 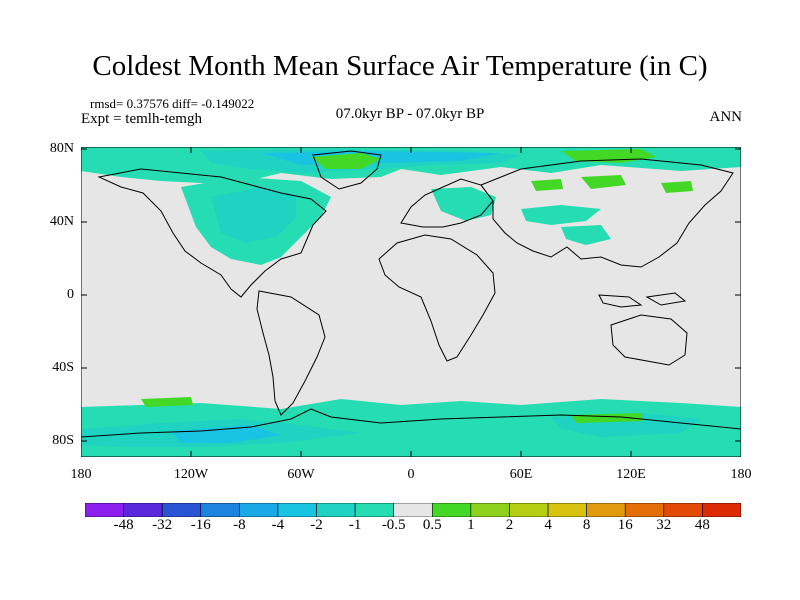 I want to click on lon-label-120w: 120W, so click(x=191, y=474).